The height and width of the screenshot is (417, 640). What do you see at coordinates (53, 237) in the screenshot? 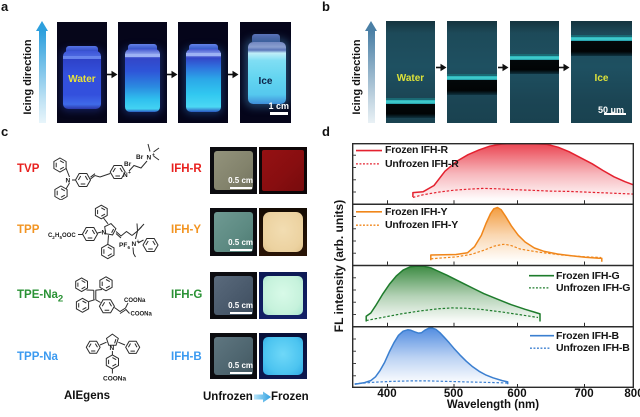
I see `svg-text: 2` at bounding box center [53, 237].